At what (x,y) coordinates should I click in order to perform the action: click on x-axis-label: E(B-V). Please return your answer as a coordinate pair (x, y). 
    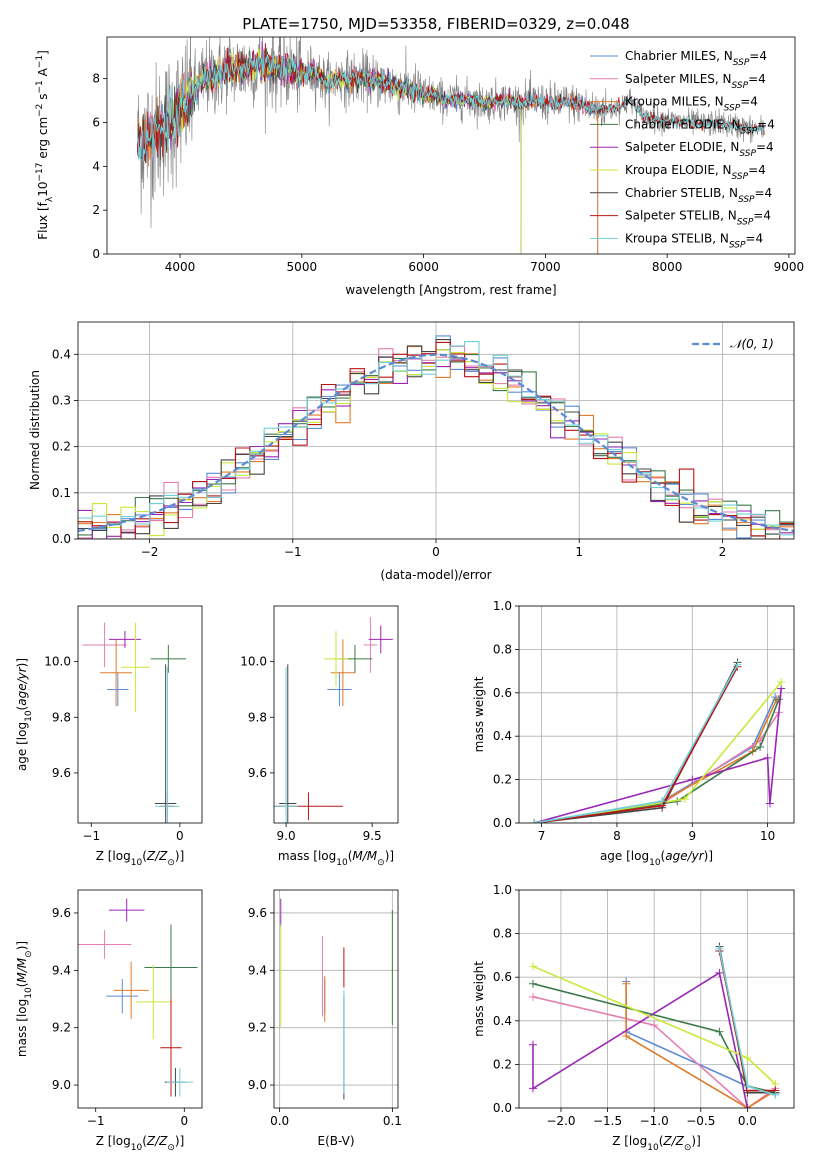
    Looking at the image, I should click on (335, 1141).